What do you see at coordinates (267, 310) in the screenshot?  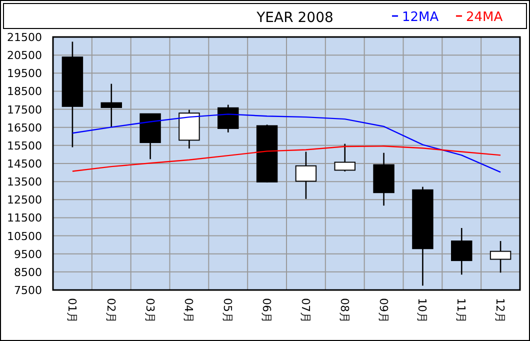 I see `x-tick-label: 06月` at bounding box center [267, 310].